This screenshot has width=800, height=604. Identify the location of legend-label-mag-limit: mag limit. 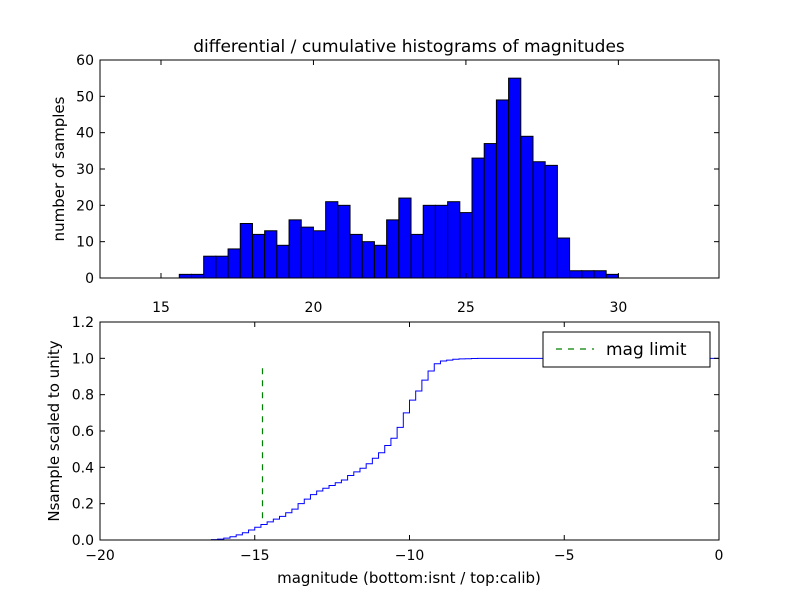
(646, 350).